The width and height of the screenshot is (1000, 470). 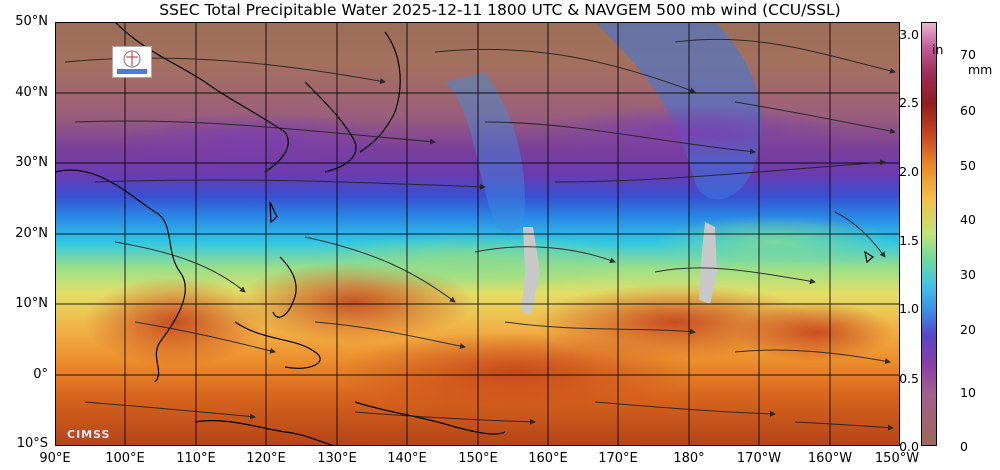 What do you see at coordinates (909, 34) in the screenshot?
I see `colorbar-inch-label: 3.0` at bounding box center [909, 34].